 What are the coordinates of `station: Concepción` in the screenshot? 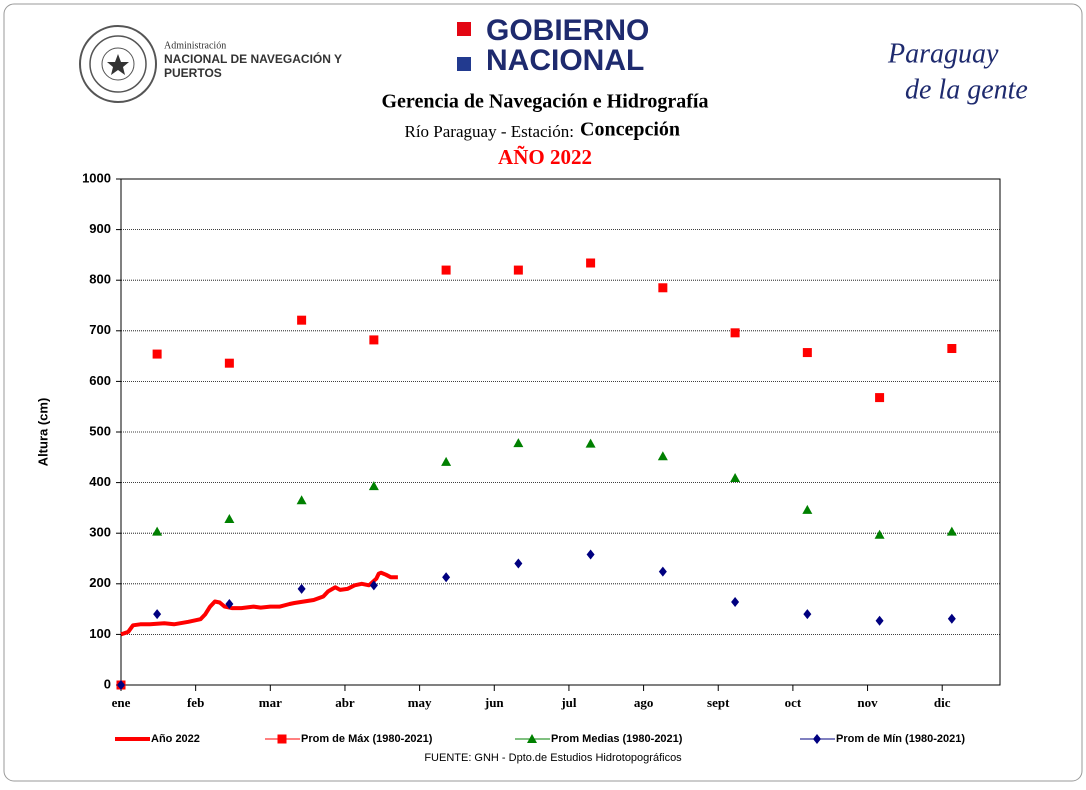 It's located at (630, 130).